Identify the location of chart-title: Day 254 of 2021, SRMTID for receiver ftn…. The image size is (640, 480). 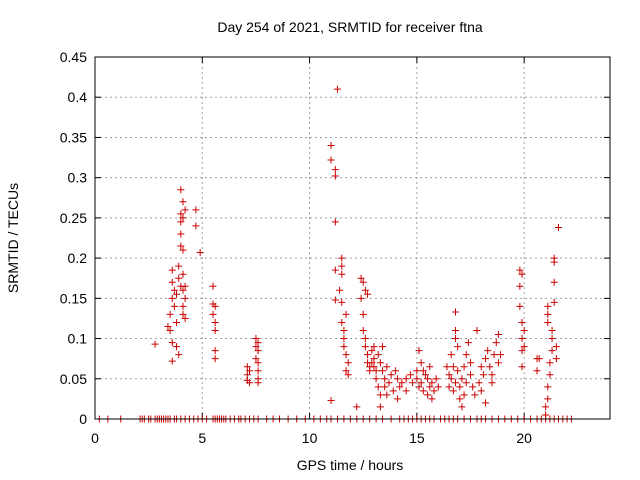
(350, 27).